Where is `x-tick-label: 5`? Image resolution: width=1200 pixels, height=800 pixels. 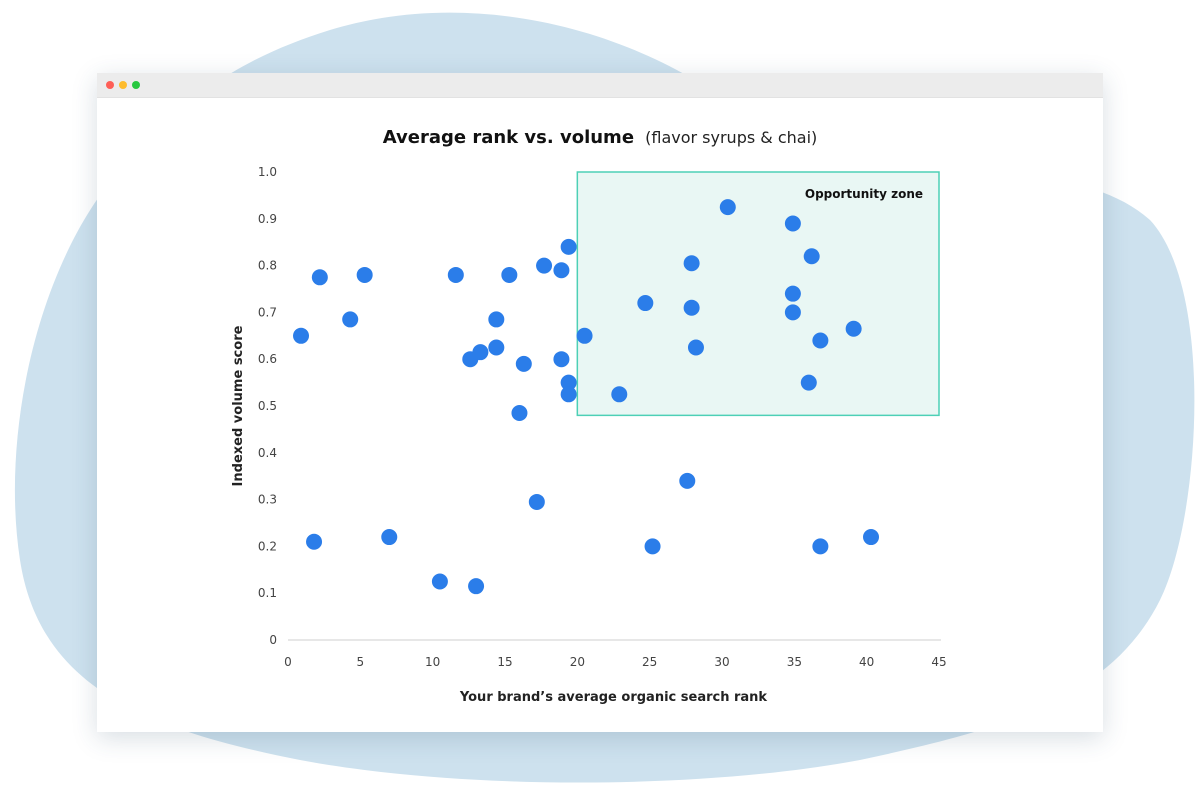 x-tick-label: 5 is located at coordinates (361, 662).